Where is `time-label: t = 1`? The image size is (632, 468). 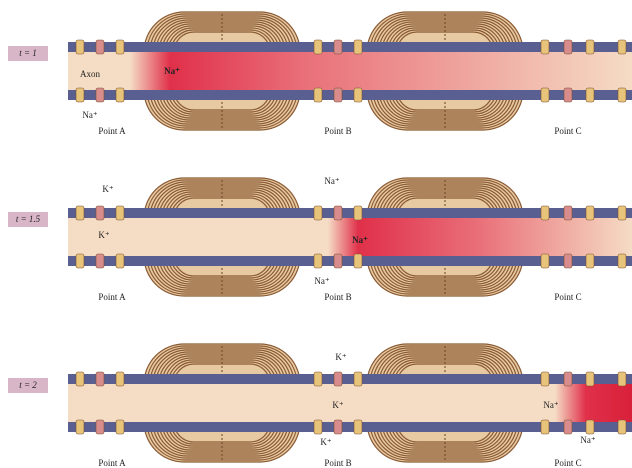 time-label: t = 1 is located at coordinates (28, 53).